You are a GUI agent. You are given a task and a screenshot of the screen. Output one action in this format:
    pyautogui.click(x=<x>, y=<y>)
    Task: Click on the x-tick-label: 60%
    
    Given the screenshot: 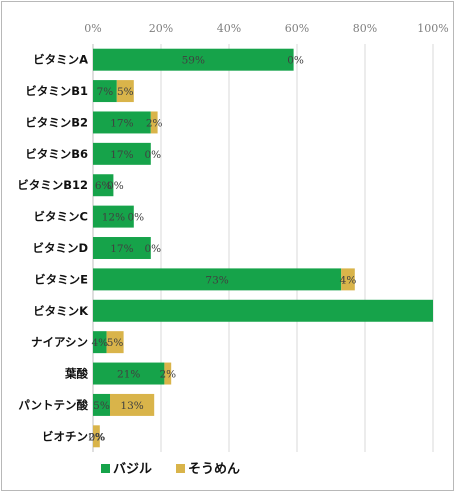 What is the action you would take?
    pyautogui.click(x=297, y=28)
    